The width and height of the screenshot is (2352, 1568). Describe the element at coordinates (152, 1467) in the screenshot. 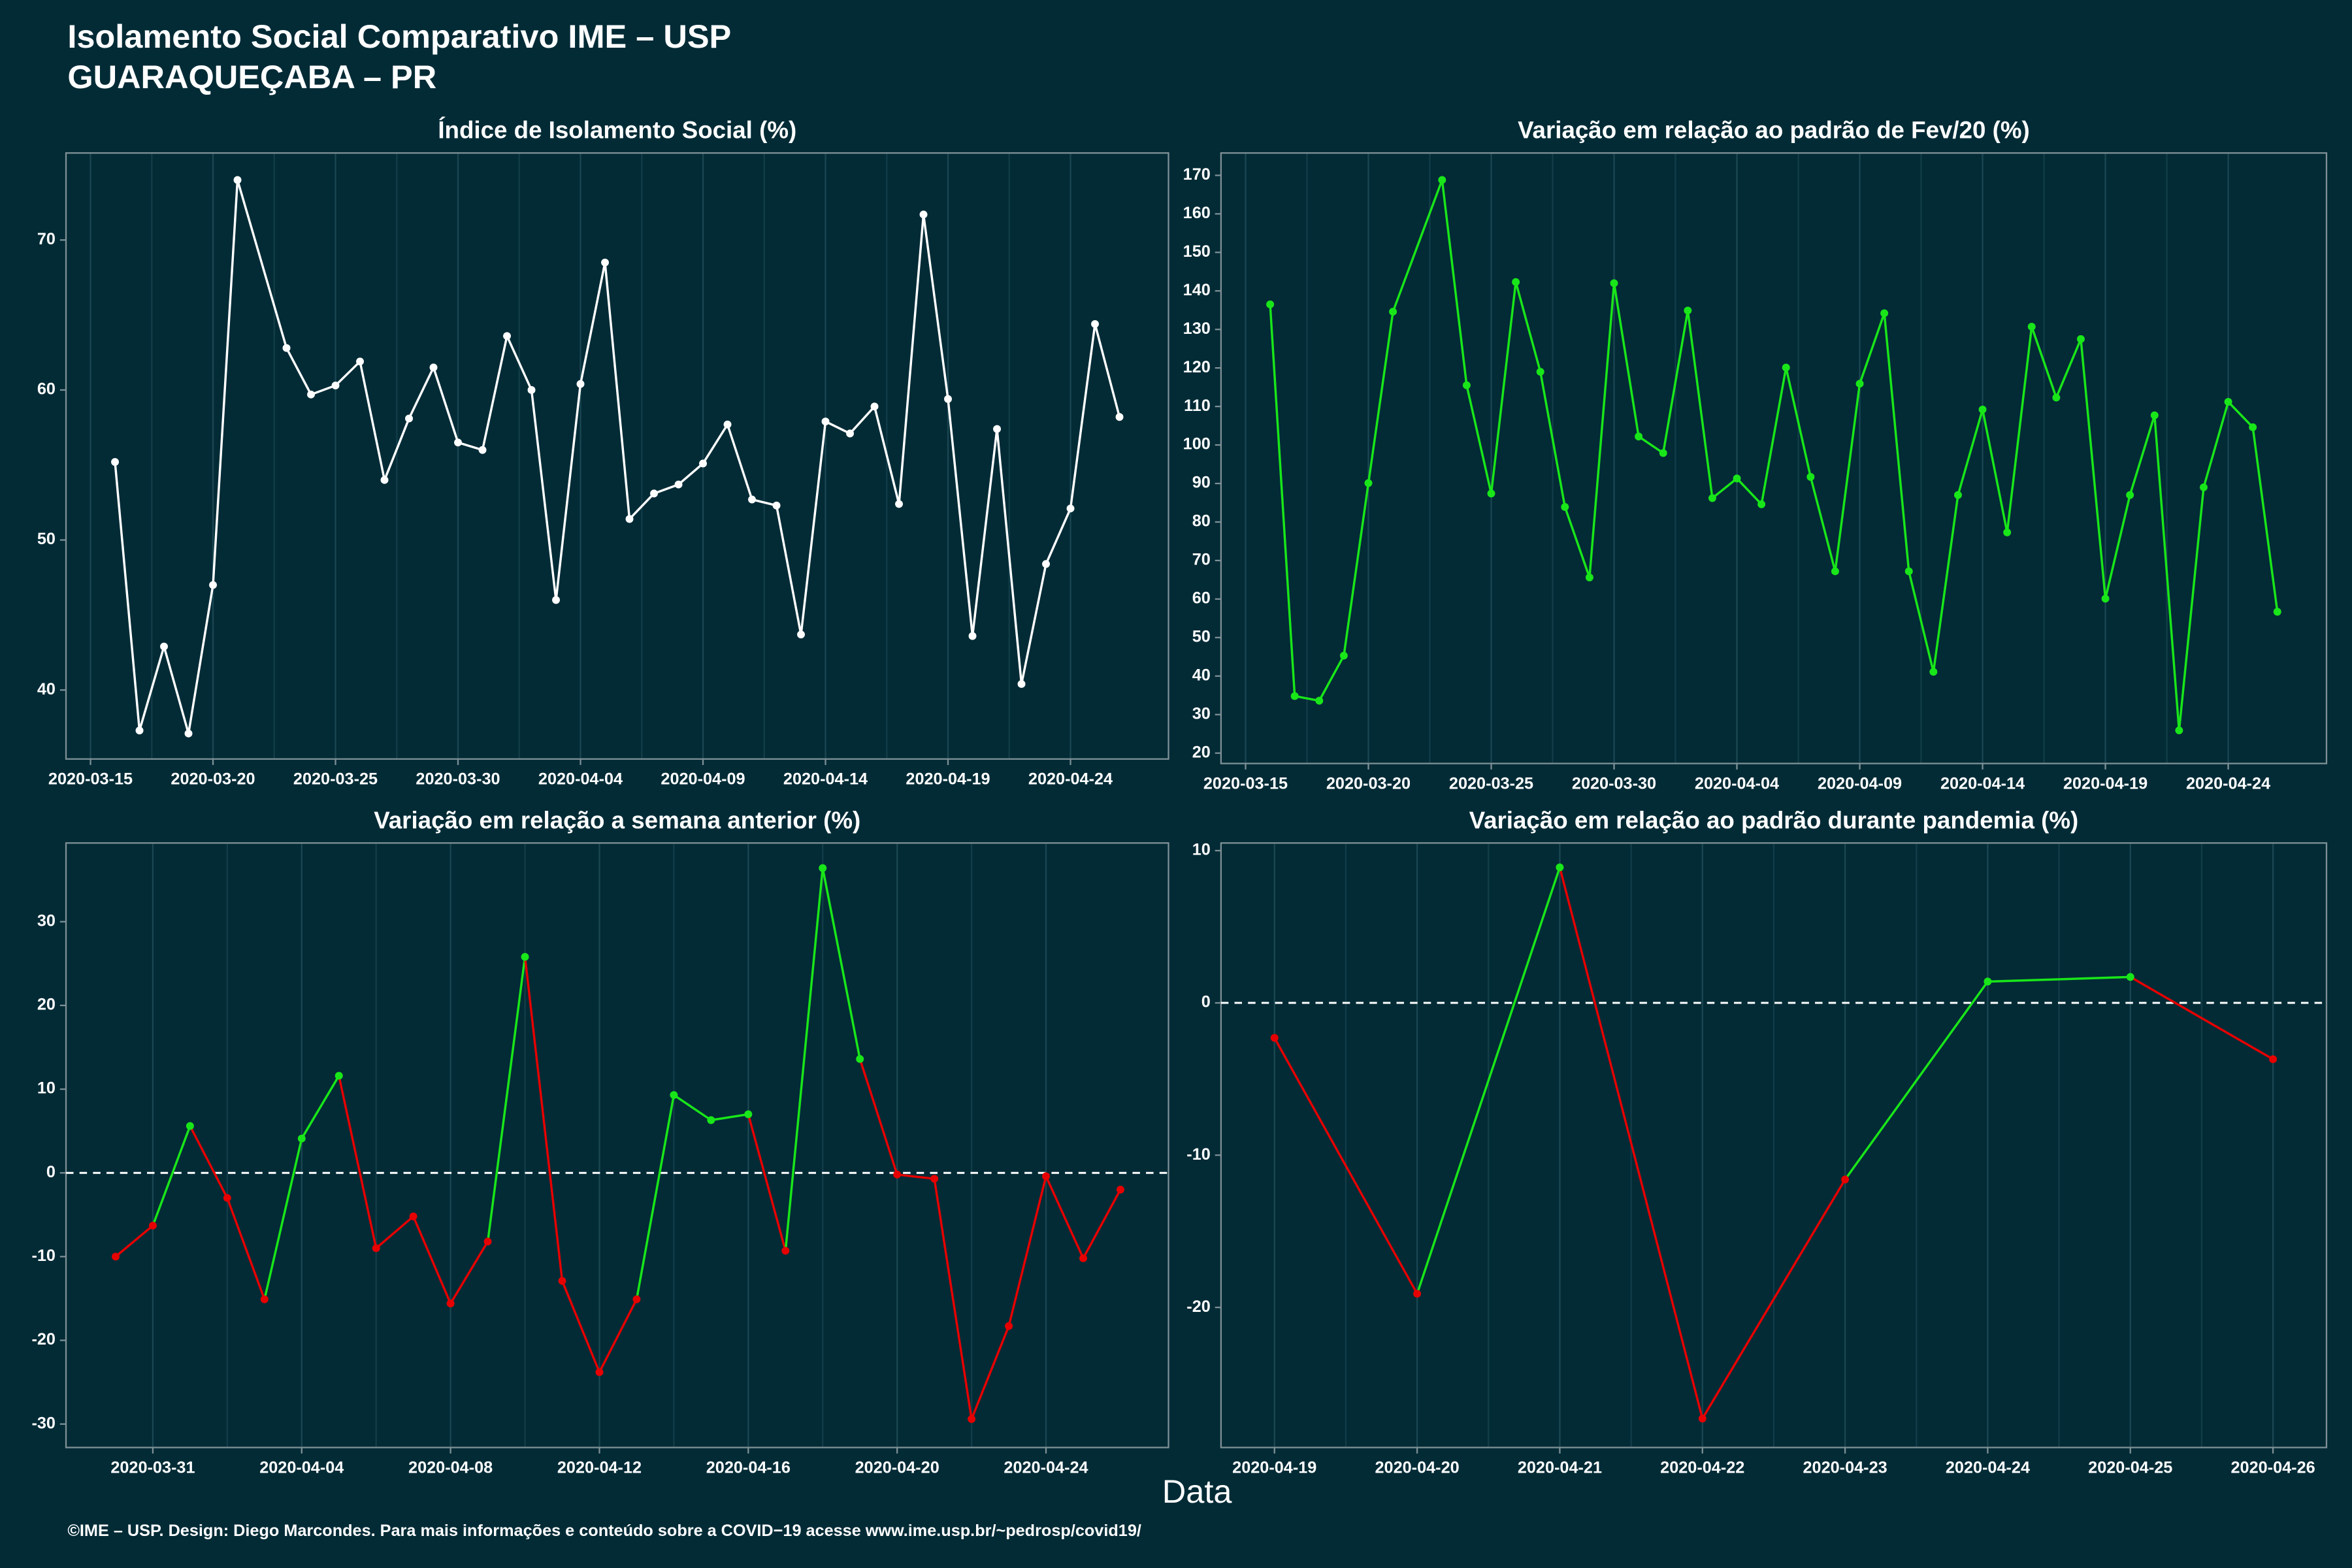

I see `x-tick-label: 2020-03-31` at that location.